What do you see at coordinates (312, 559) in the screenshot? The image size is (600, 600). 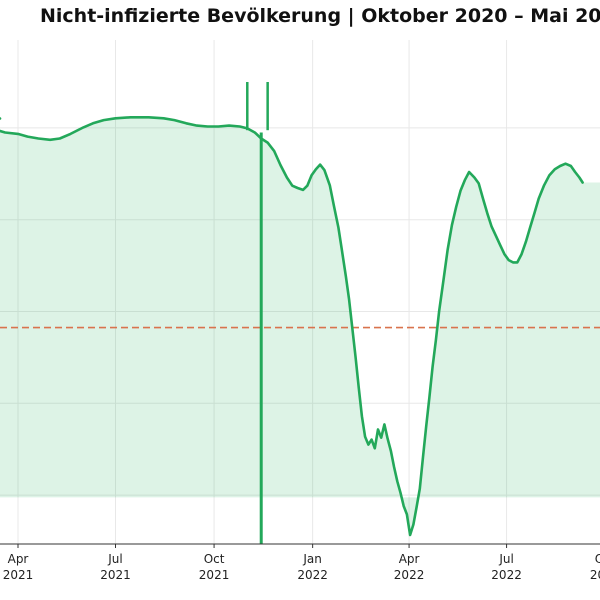 I see `x-tick-month-label: Jan` at bounding box center [312, 559].